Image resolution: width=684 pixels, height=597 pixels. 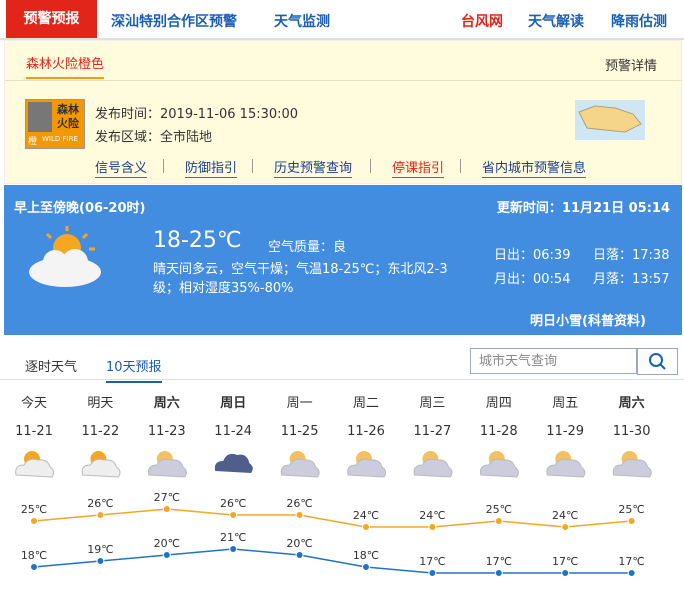 I want to click on low-label: 19℃, so click(x=100, y=549).